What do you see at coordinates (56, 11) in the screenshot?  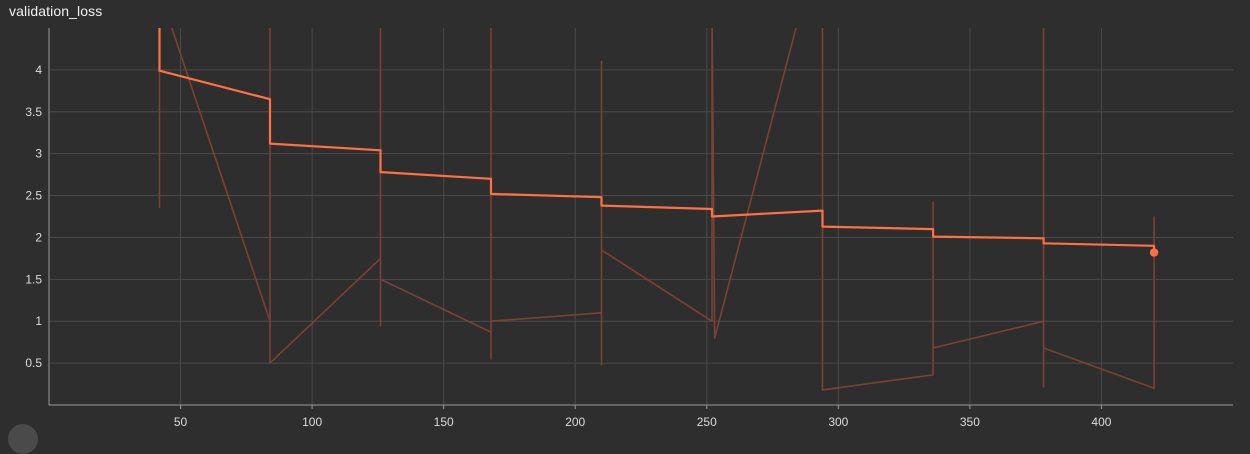 I see `chart-title: validation_loss` at bounding box center [56, 11].